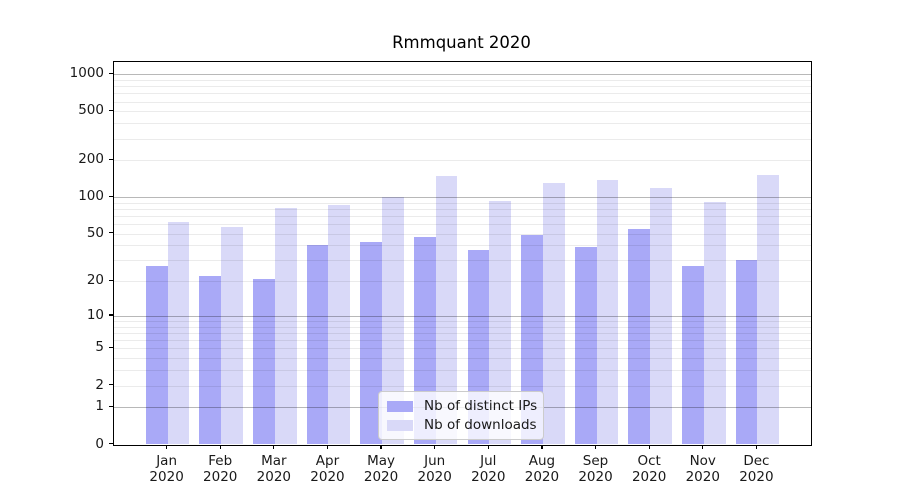 The image size is (900, 500). Describe the element at coordinates (488, 469) in the screenshot. I see `x-tick-label-jul: Jul 2020` at that location.